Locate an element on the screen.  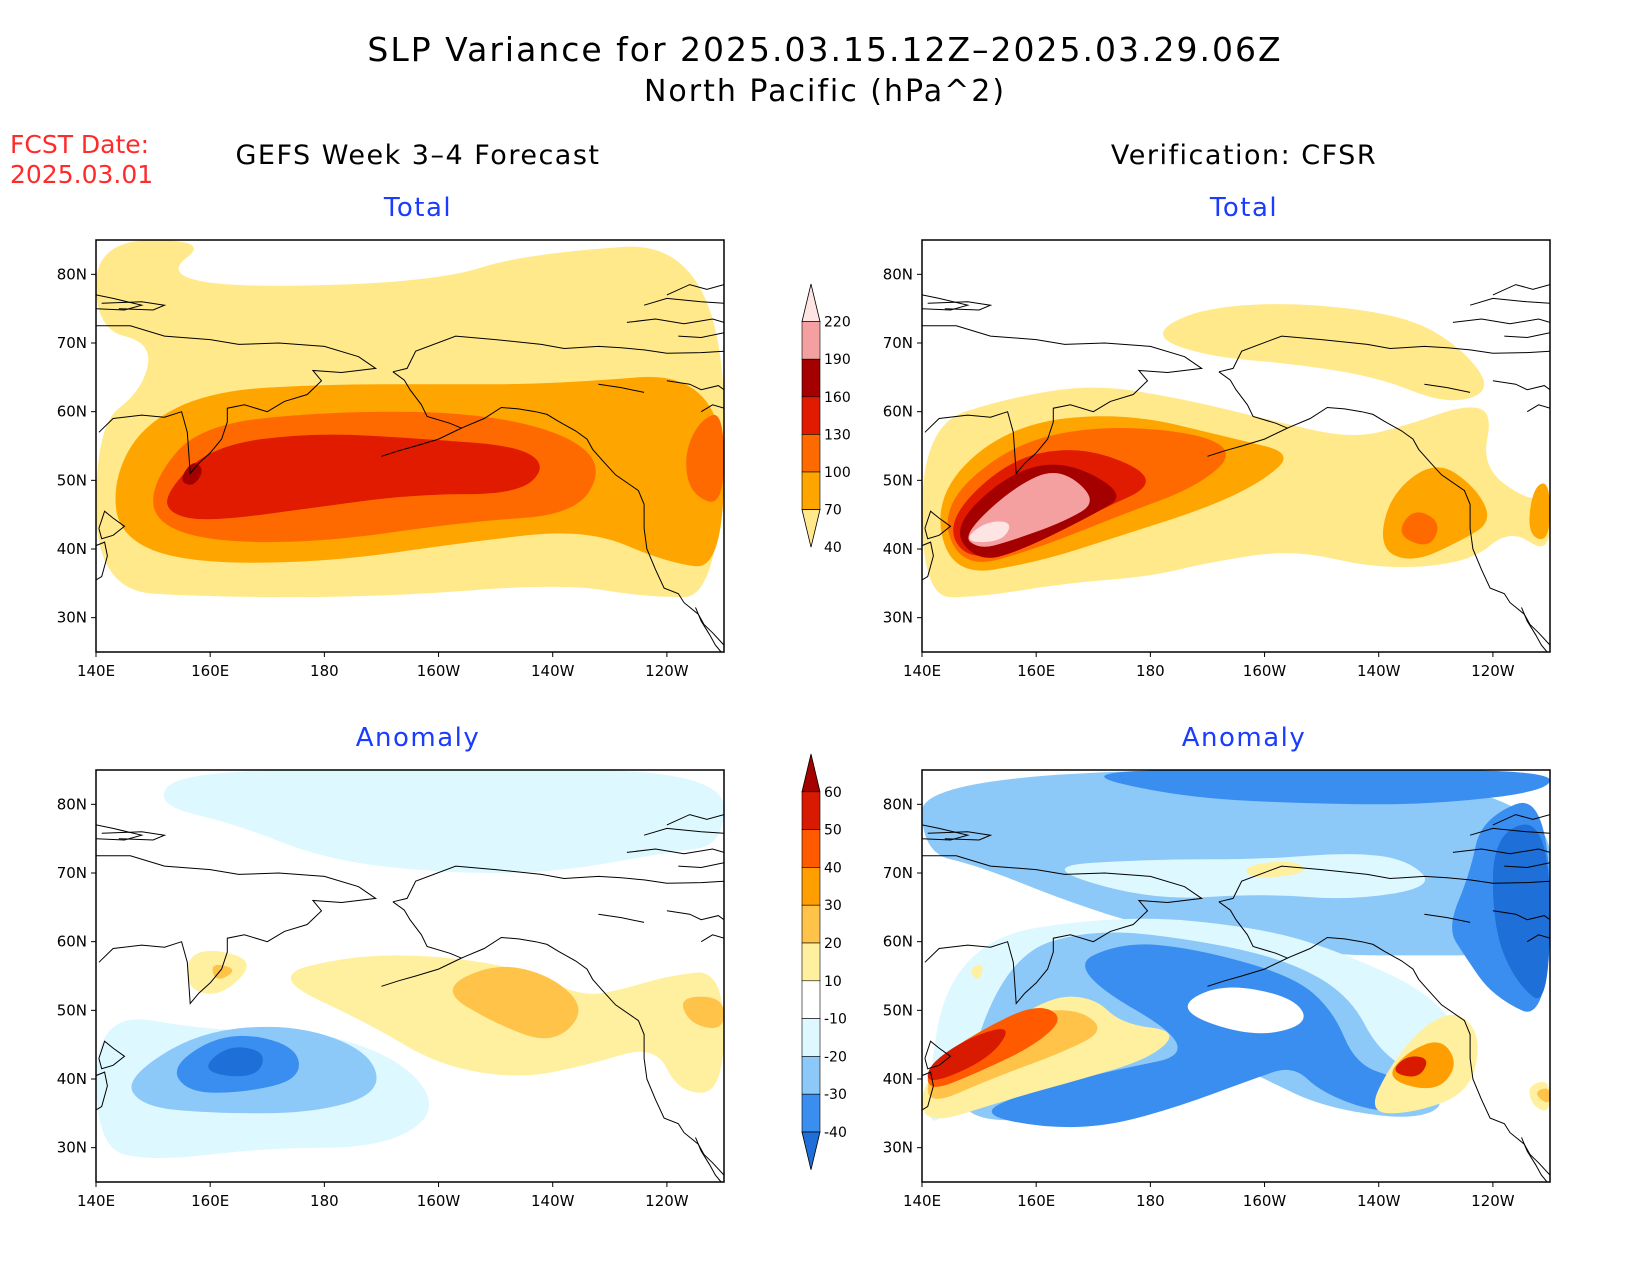
forecast-column-title: GEFS Week 3–4 Forecast is located at coordinates (418, 155).